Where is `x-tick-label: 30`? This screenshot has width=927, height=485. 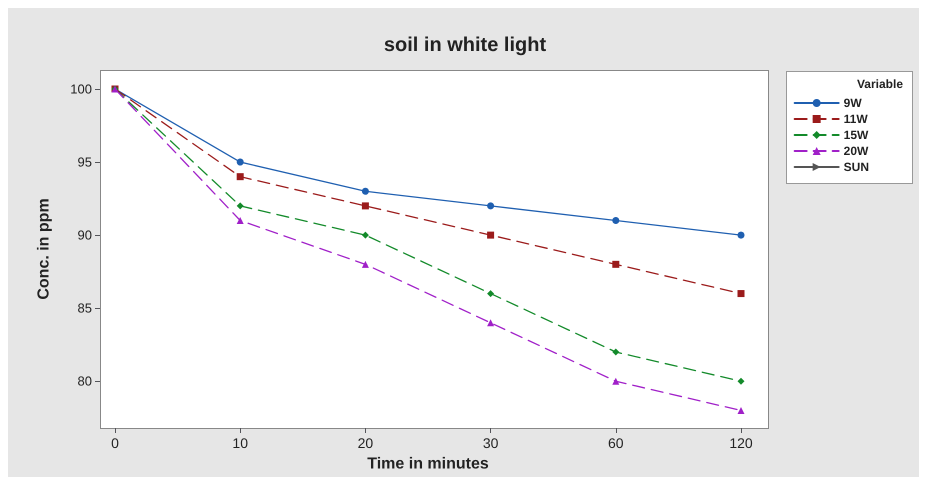
x-tick-label: 30 is located at coordinates (490, 443).